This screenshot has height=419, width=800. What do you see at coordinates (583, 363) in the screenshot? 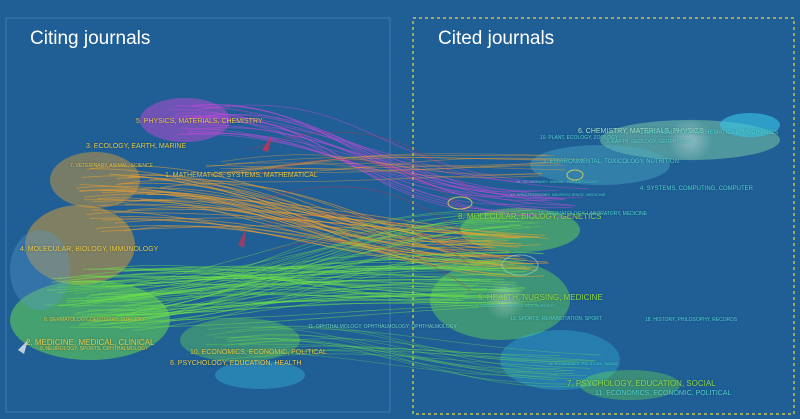
I see `cited-cluster-label: 15. ECONOMICS, POLITICAL, SAUDE` at bounding box center [583, 363].